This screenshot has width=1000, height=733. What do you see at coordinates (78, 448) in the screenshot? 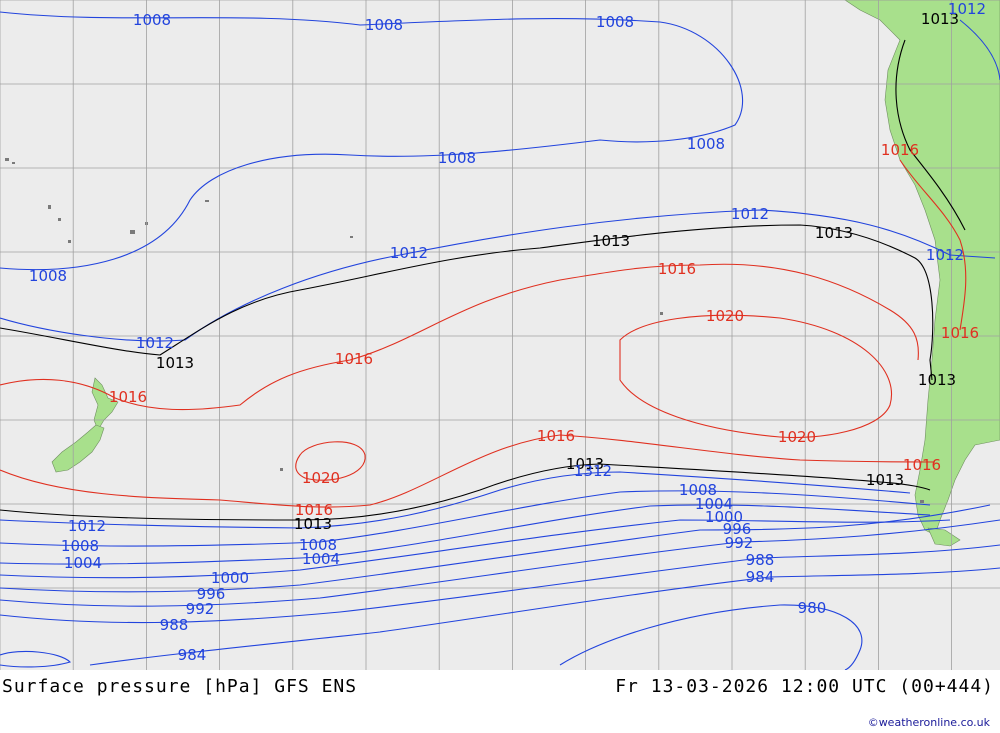
I see `new-zealand-south-island` at bounding box center [78, 448].